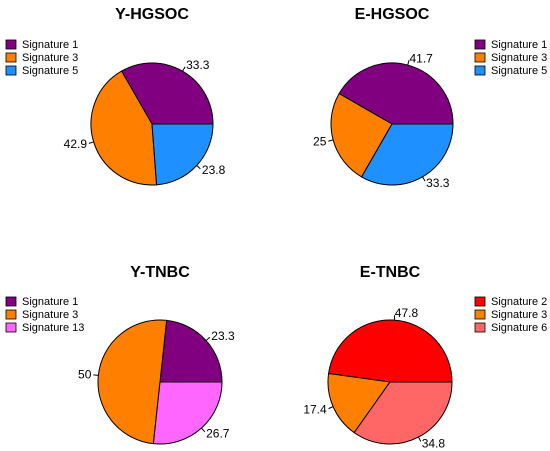  Describe the element at coordinates (160, 272) in the screenshot. I see `panel-title: Y-TNBC` at that location.